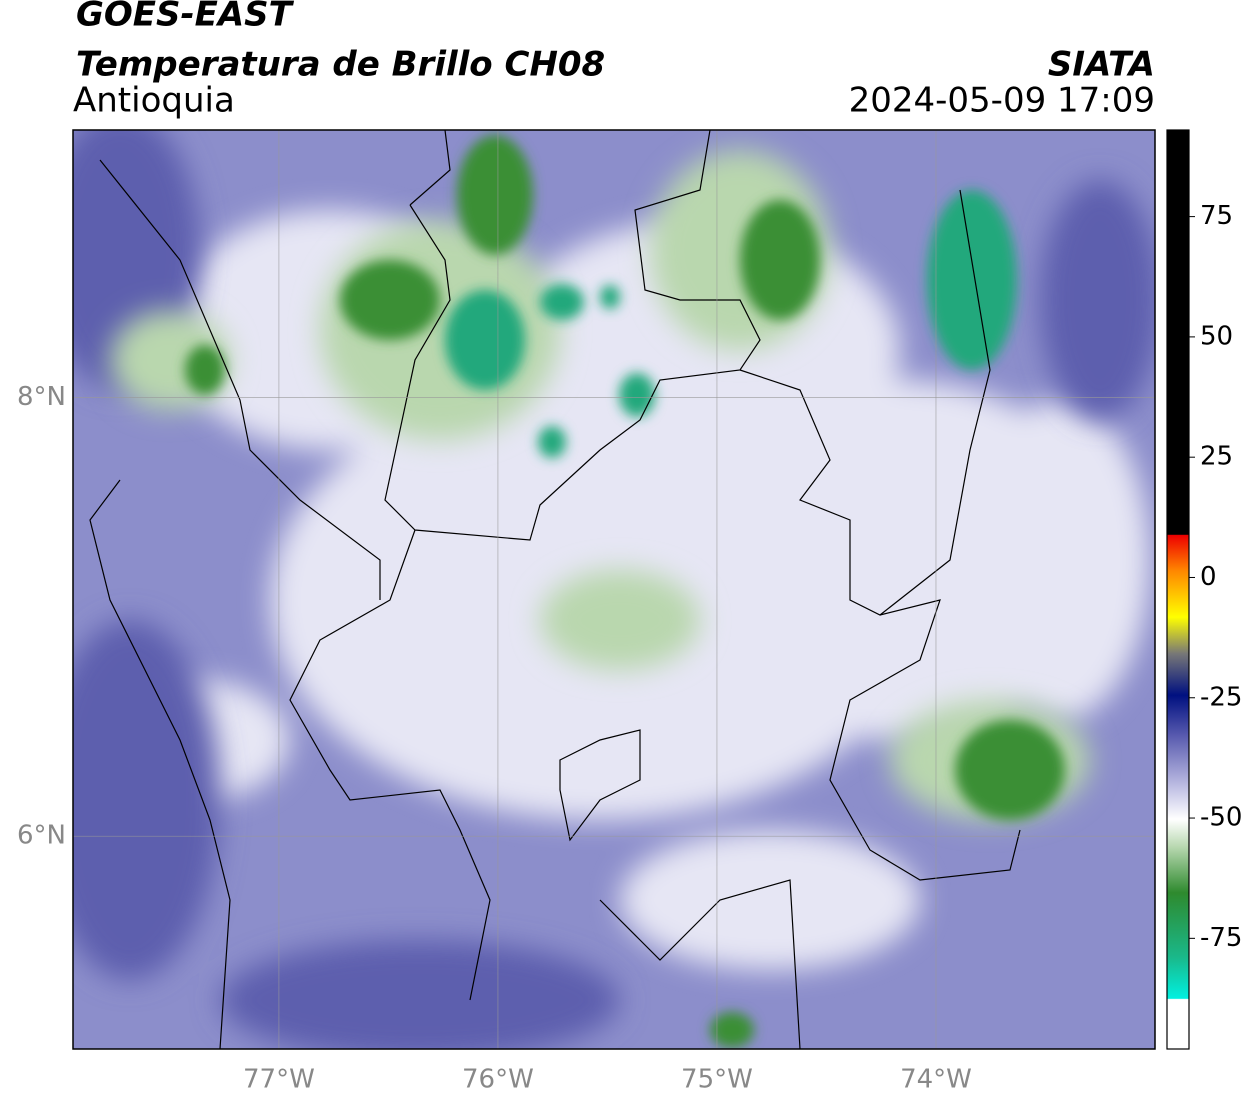  Describe the element at coordinates (1216, 216) in the screenshot. I see `colorbar-tick-label: 75` at that location.